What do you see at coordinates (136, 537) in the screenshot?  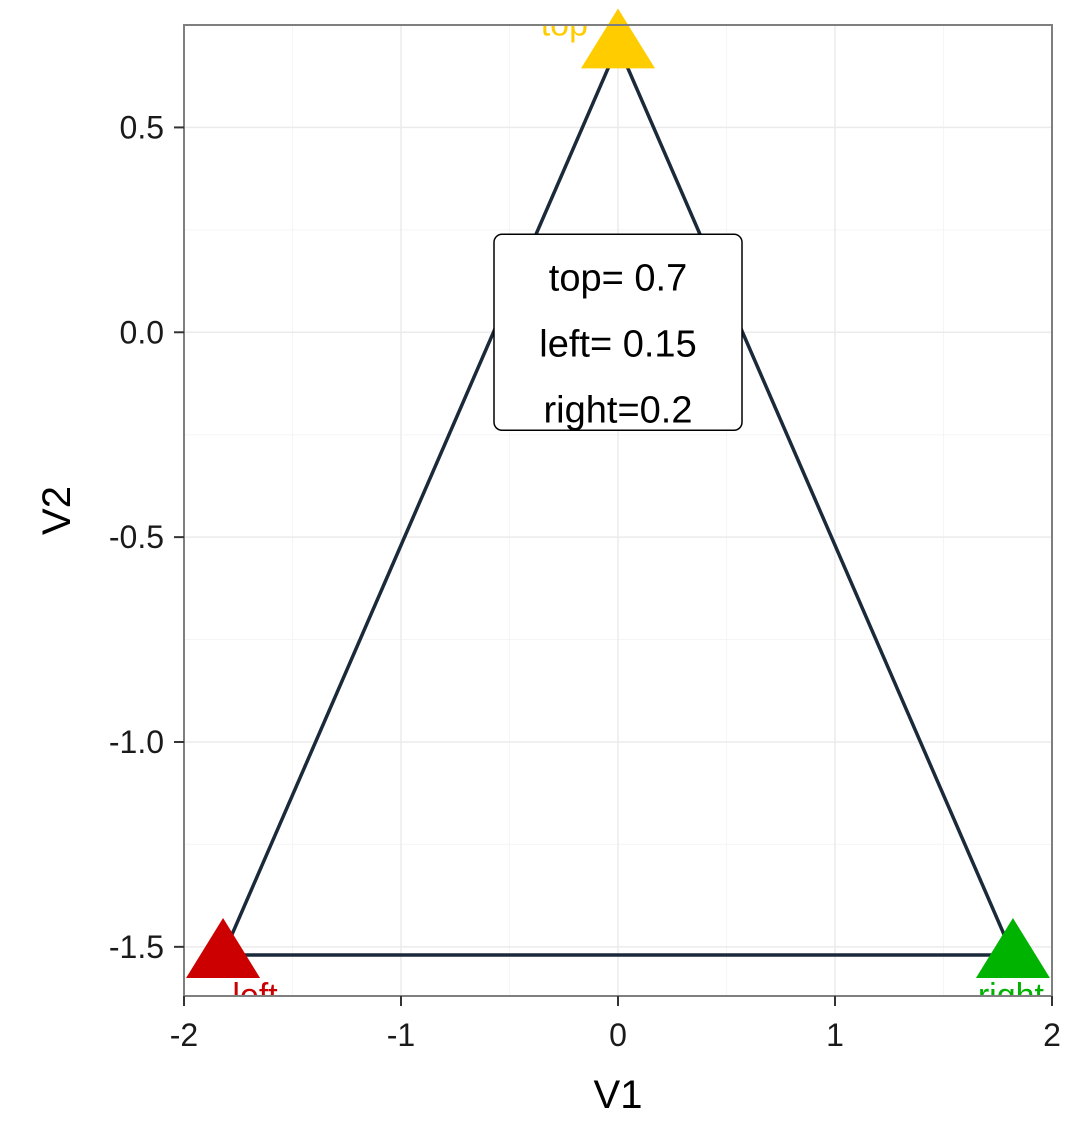 I see `y-tick-label: -0.5` at bounding box center [136, 537].